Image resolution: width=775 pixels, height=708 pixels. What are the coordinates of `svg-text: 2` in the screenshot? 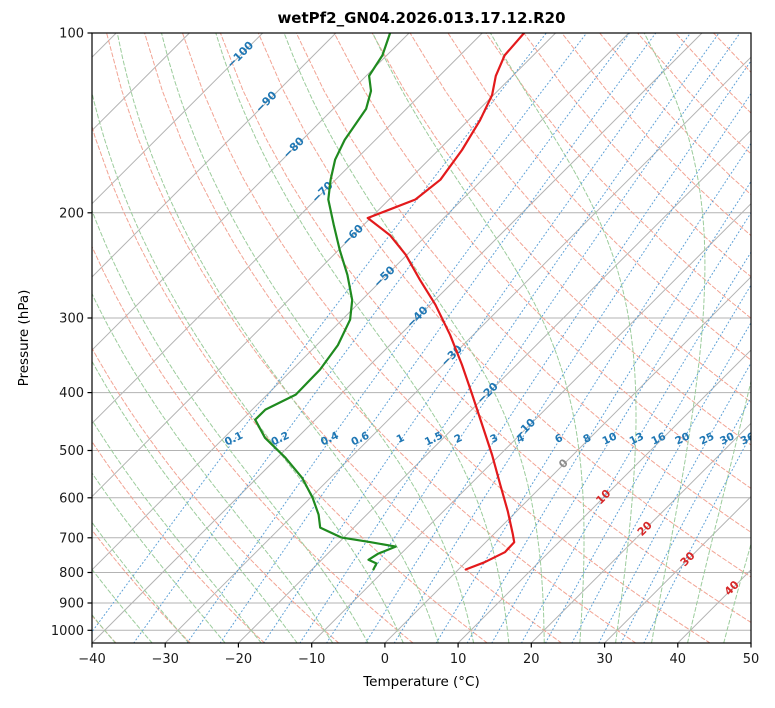 It's located at (458, 439).